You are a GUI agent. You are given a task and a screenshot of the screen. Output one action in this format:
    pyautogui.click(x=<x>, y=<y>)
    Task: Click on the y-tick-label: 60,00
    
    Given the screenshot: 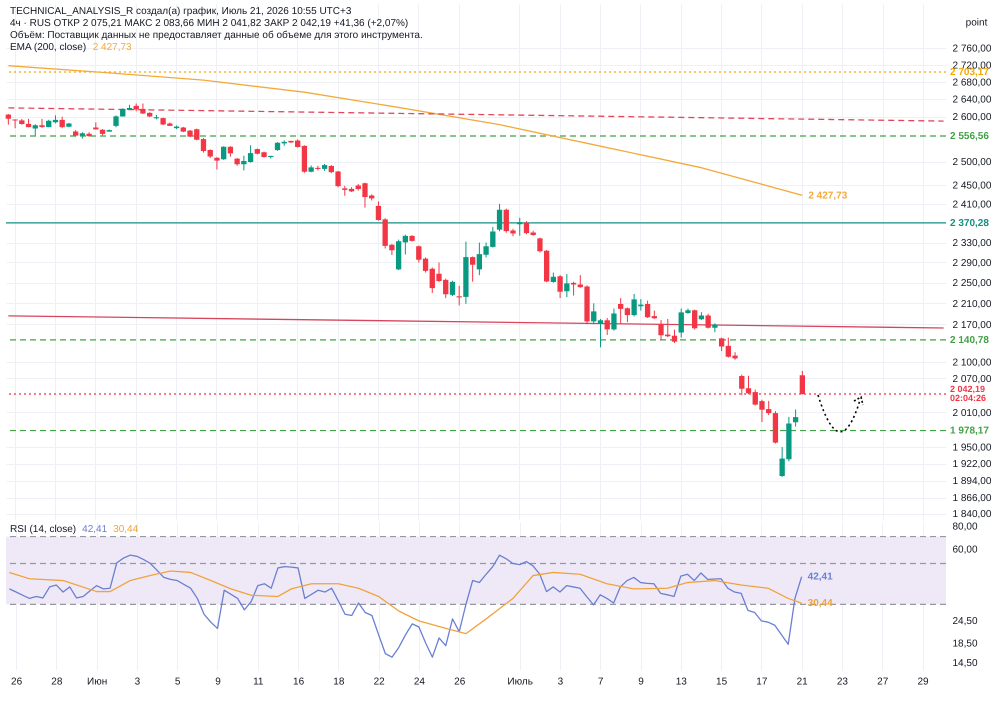 What is the action you would take?
    pyautogui.click(x=965, y=550)
    